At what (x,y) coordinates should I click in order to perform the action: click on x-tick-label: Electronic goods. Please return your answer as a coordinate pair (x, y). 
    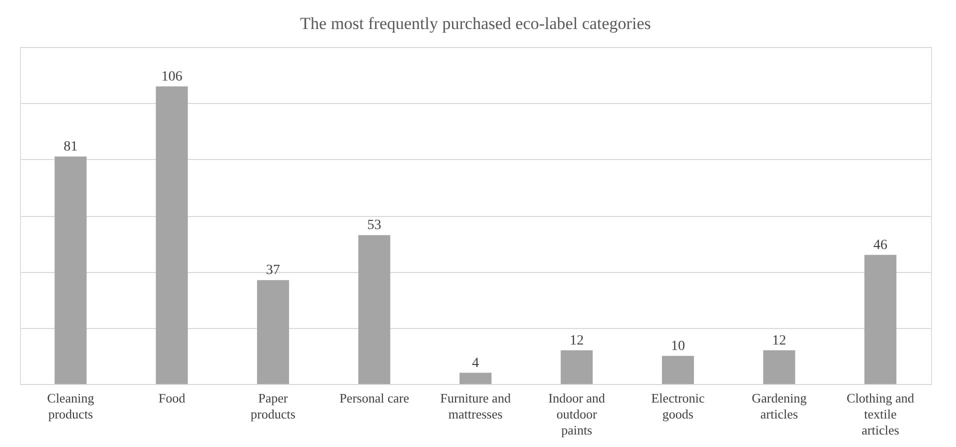
    Looking at the image, I should click on (678, 406).